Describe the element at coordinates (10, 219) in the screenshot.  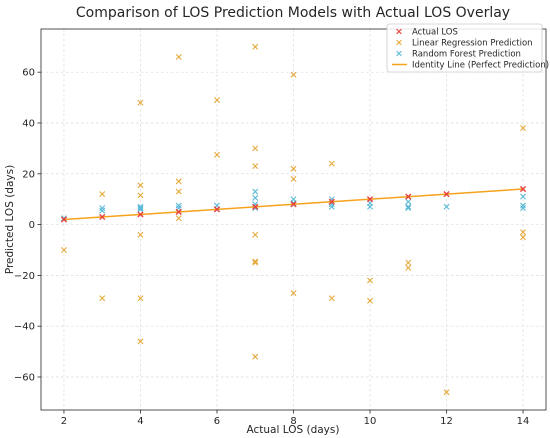
I see `y-axis-label: Predicted LOS (days)` at that location.